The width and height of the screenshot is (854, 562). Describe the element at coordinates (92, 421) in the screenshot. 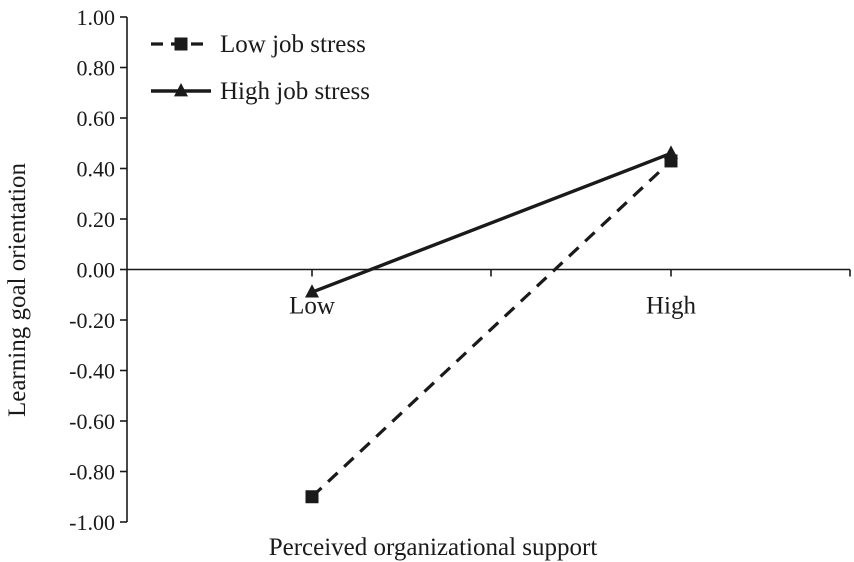

I see `y-tick-label: -0.60` at that location.